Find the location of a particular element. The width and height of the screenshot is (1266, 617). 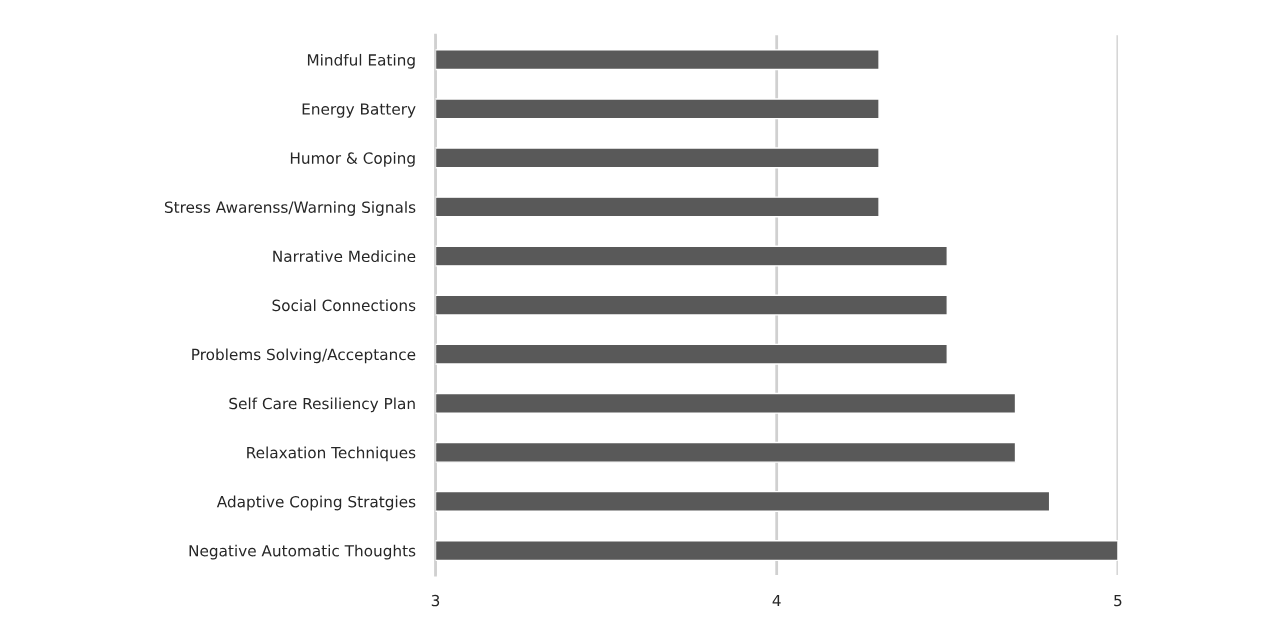

y-tick-label: Narrative Medicine is located at coordinates (344, 256).